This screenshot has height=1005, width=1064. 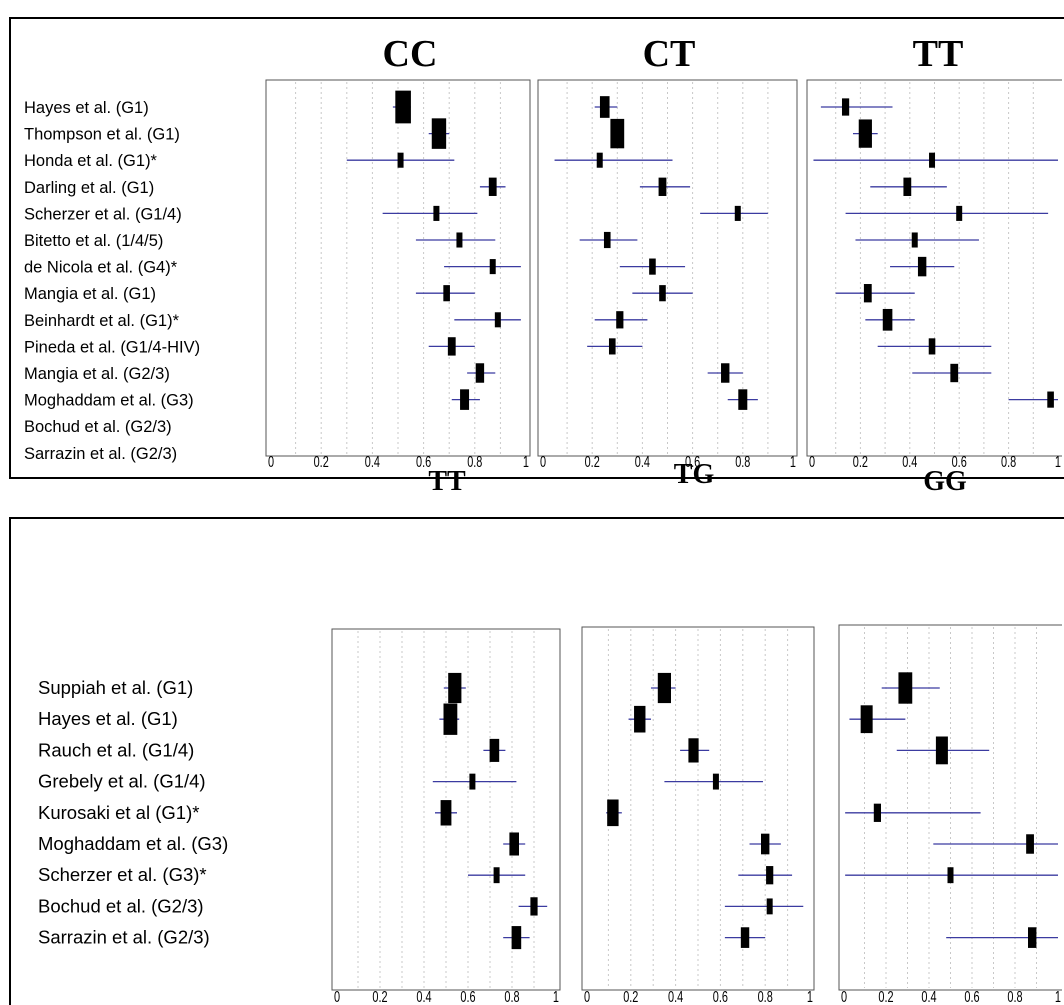 What do you see at coordinates (100, 454) in the screenshot?
I see `study-label: Sarrazin et al. (G2/3)` at bounding box center [100, 454].